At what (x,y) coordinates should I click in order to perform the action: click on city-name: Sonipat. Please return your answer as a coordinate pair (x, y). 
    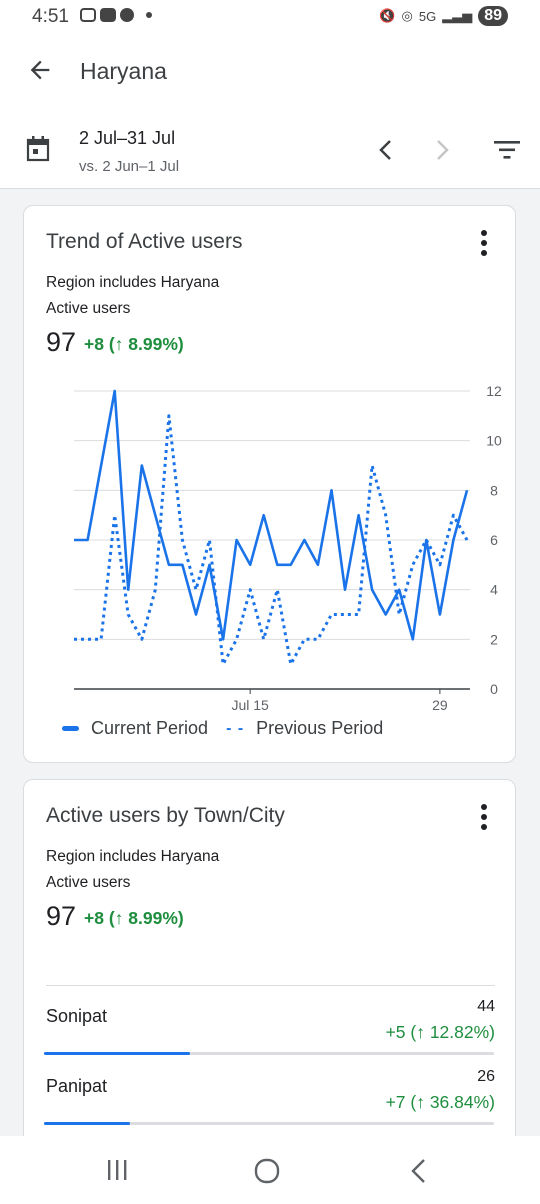
    Looking at the image, I should click on (77, 1016).